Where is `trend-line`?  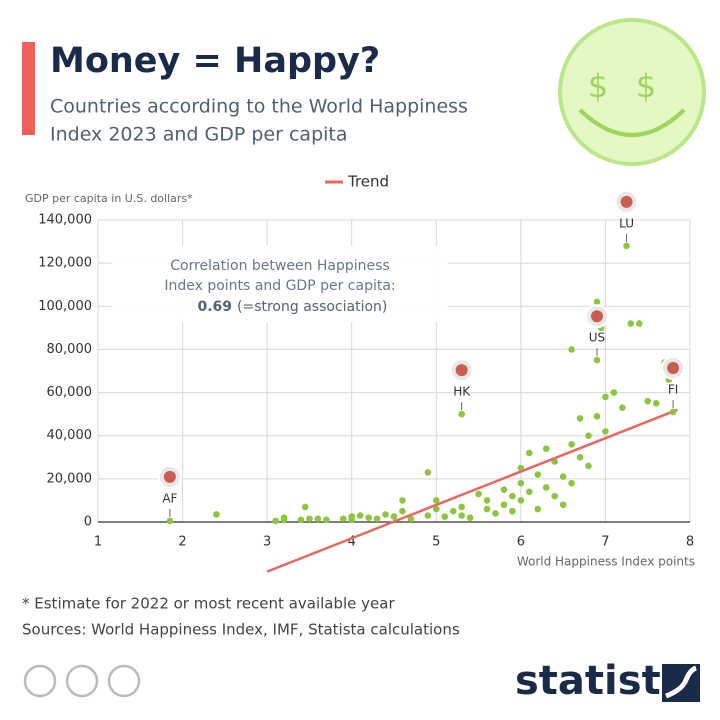
trend-line is located at coordinates (472, 490).